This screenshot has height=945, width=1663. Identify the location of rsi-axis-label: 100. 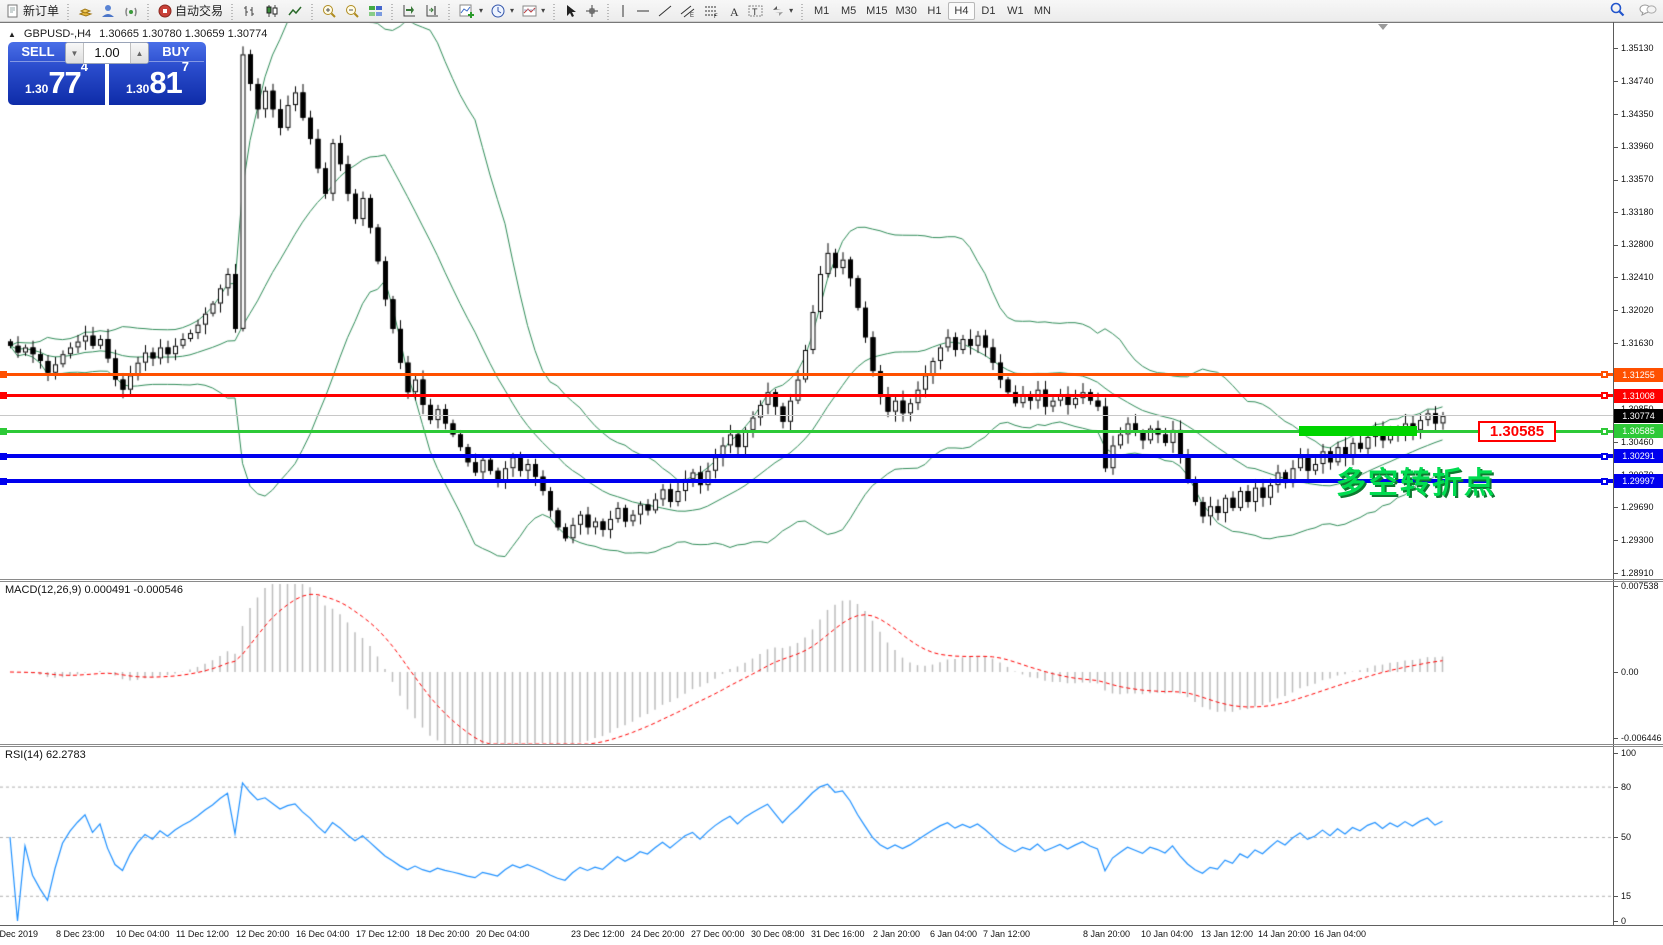
(1625, 753).